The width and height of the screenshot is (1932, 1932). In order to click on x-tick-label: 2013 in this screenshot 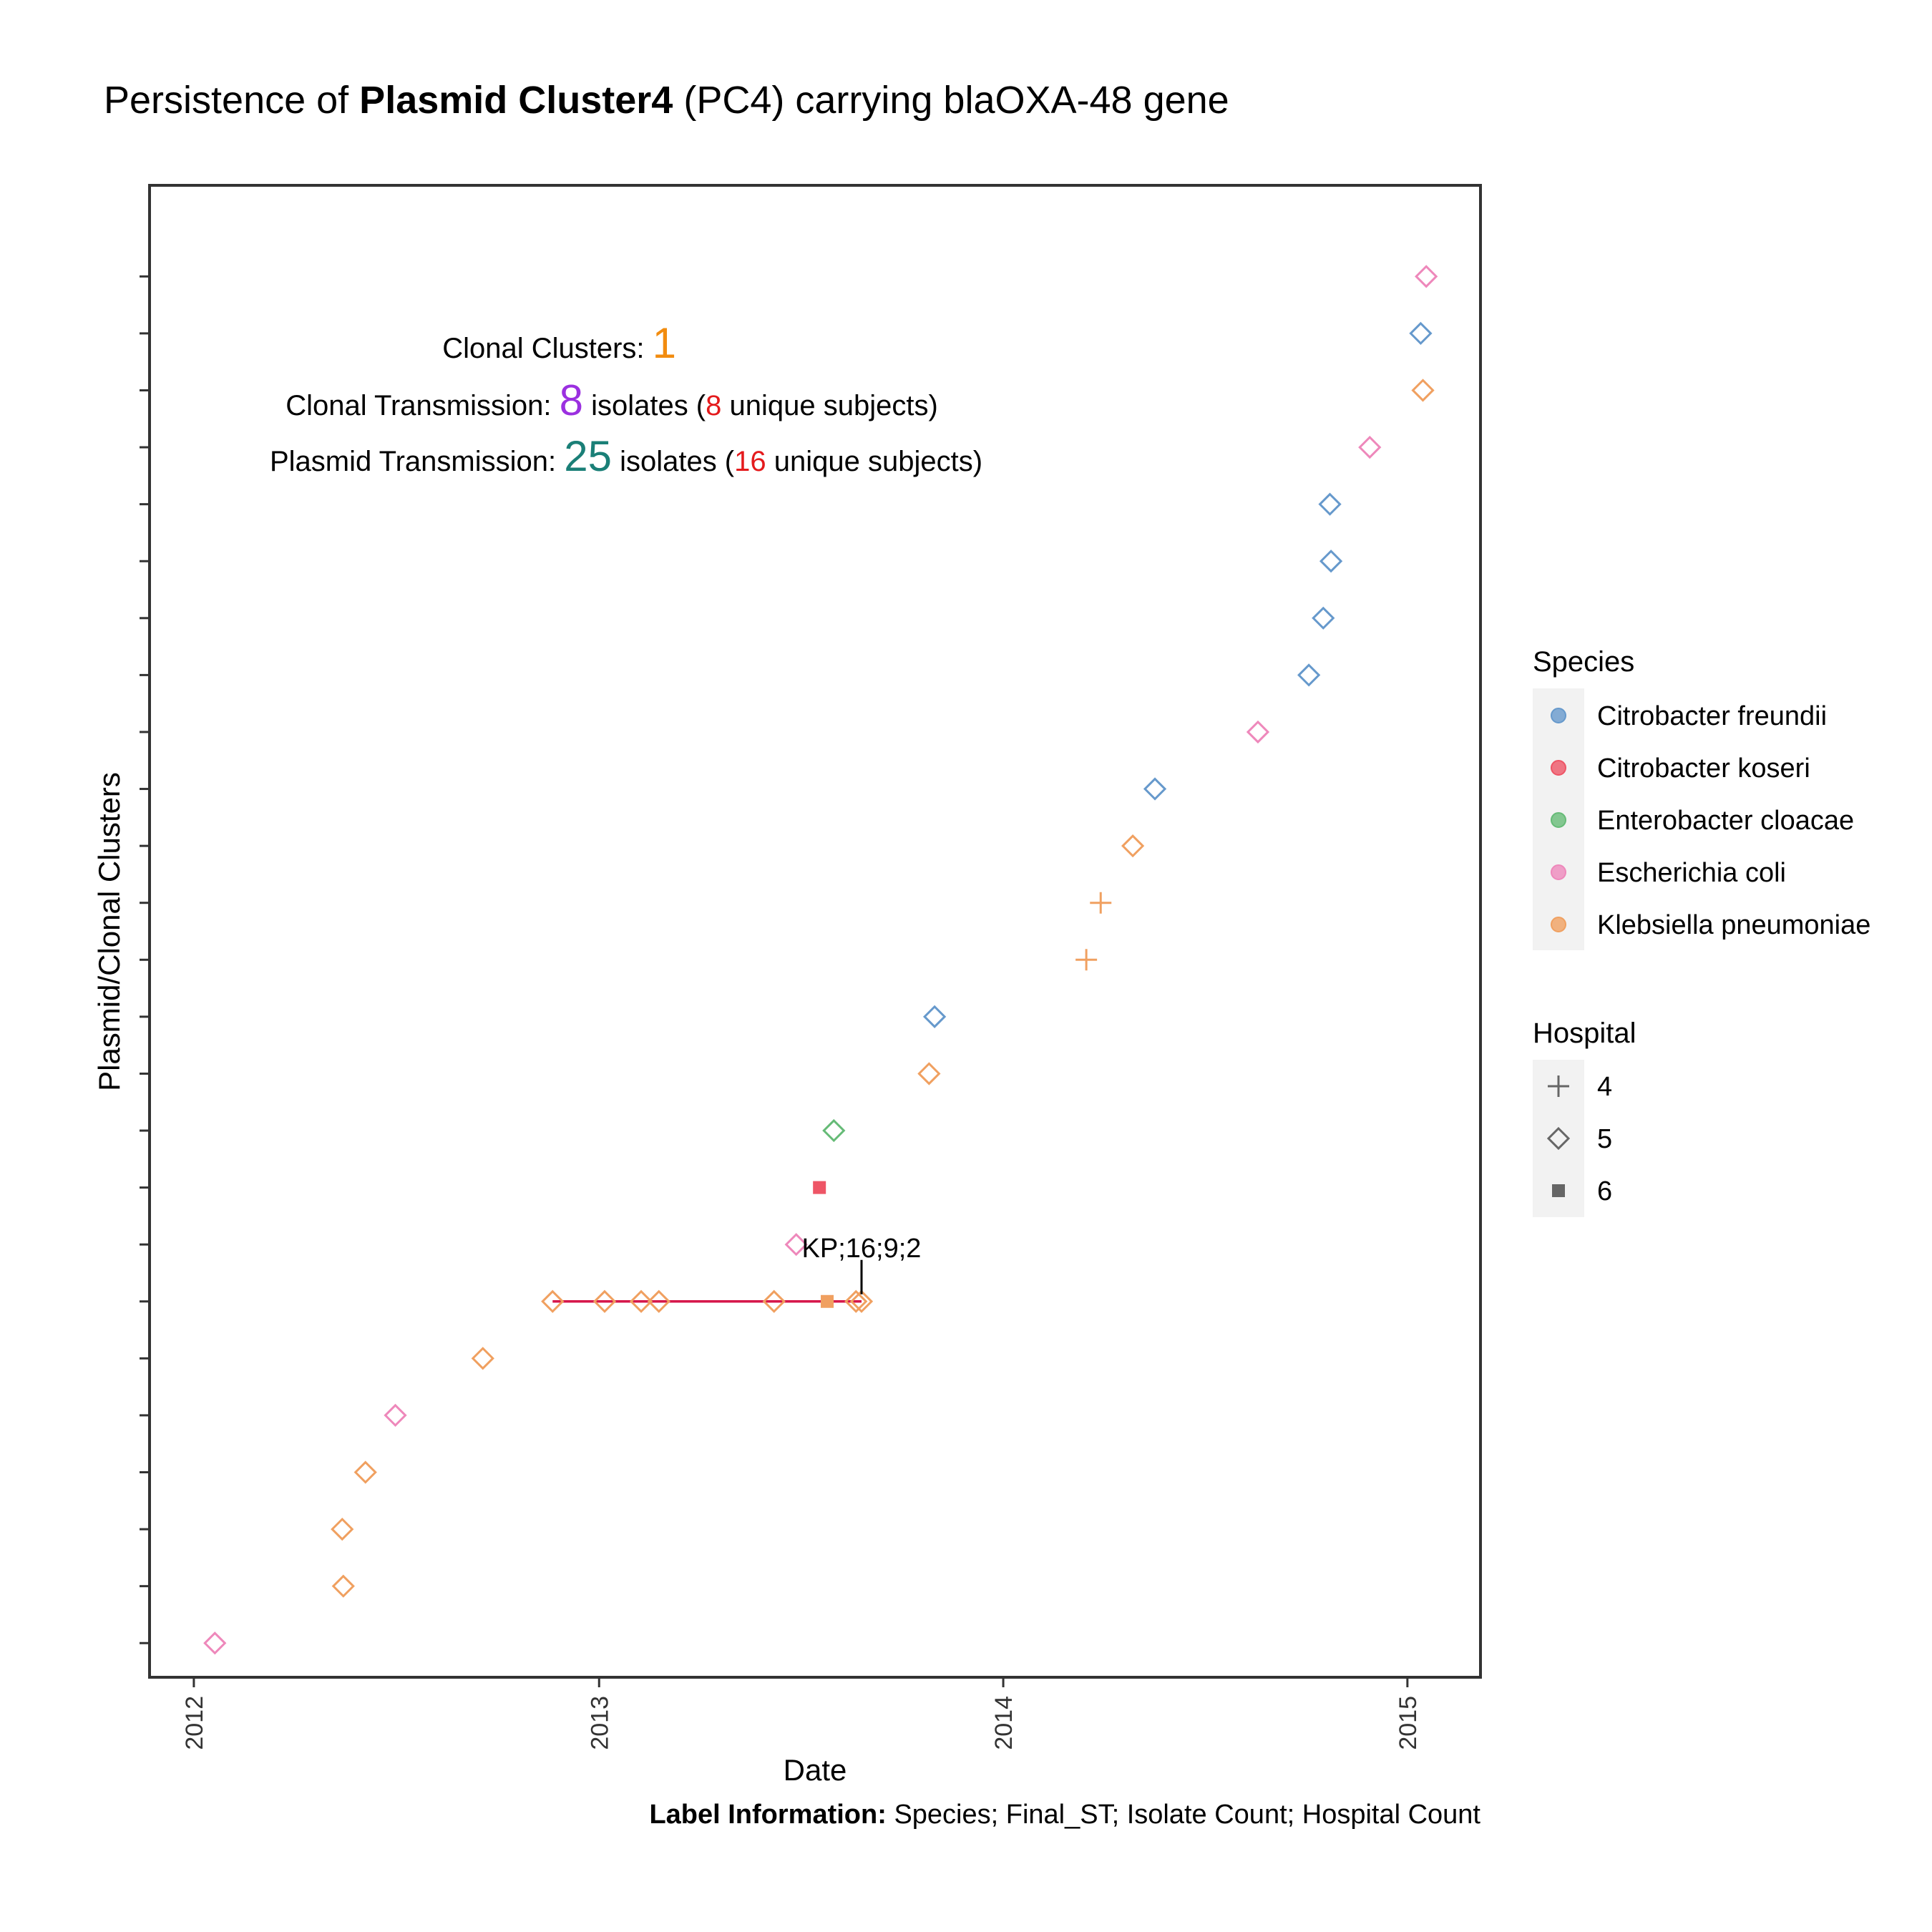, I will do `click(599, 1723)`.